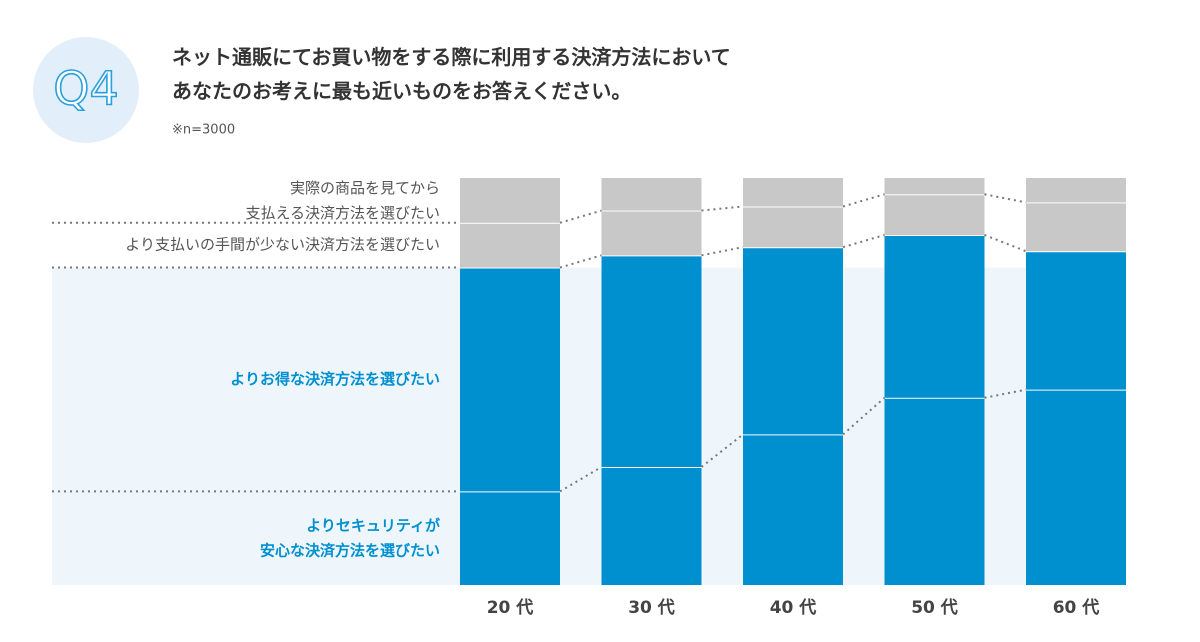  What do you see at coordinates (510, 607) in the screenshot?
I see `x-tick-label: 20 代` at bounding box center [510, 607].